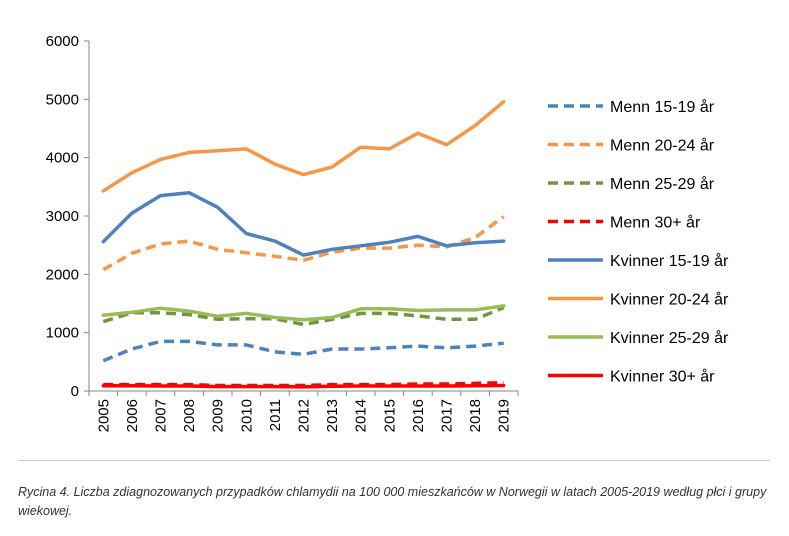  I want to click on series-line-kvinner-25-29-r, so click(303, 313).